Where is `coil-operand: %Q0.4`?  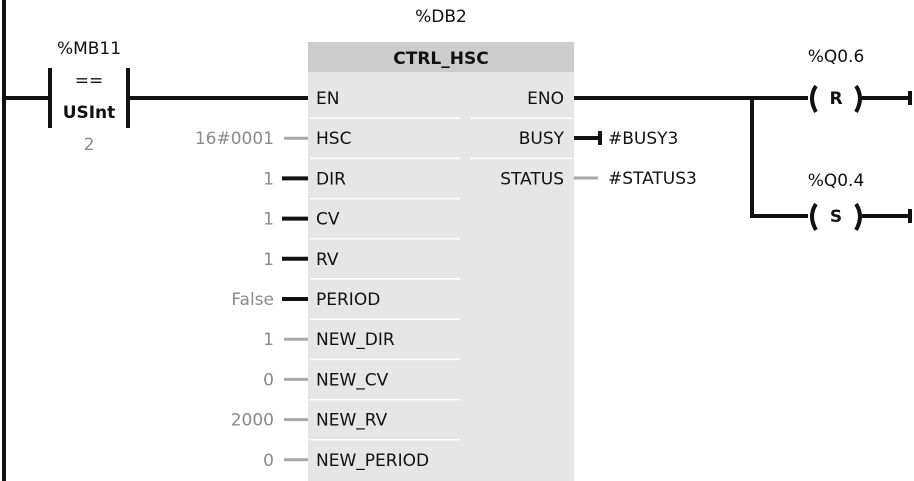 coil-operand: %Q0.4 is located at coordinates (836, 181).